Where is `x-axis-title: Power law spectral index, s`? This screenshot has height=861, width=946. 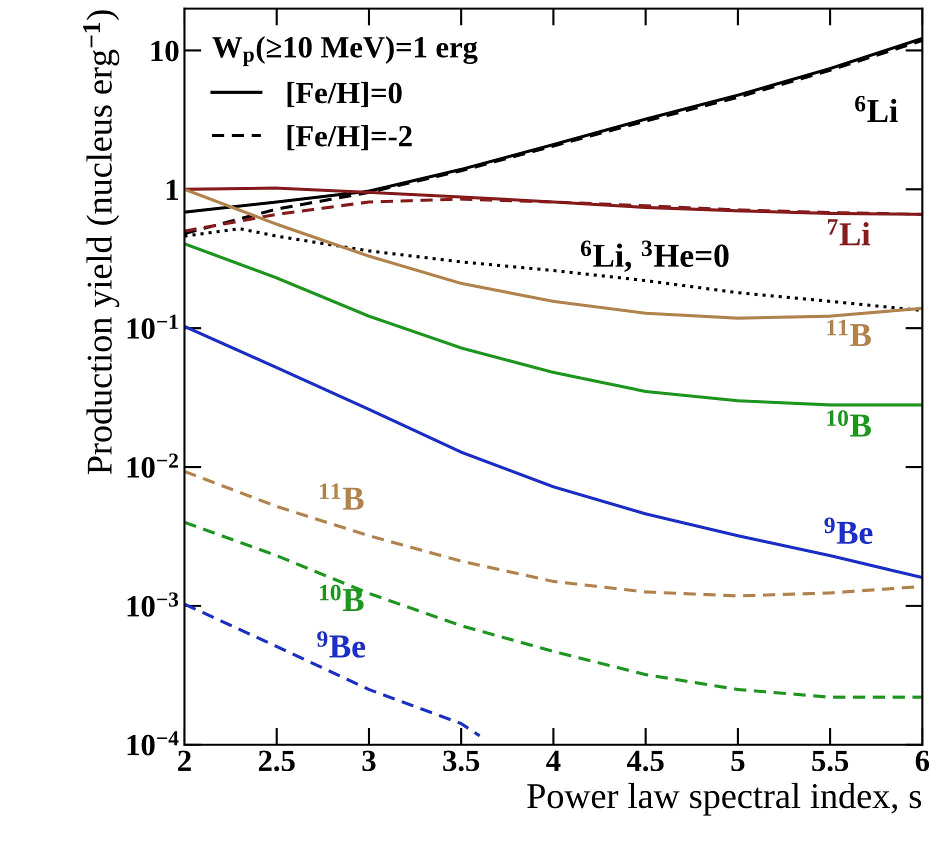
x-axis-title: Power law spectral index, s is located at coordinates (724, 799).